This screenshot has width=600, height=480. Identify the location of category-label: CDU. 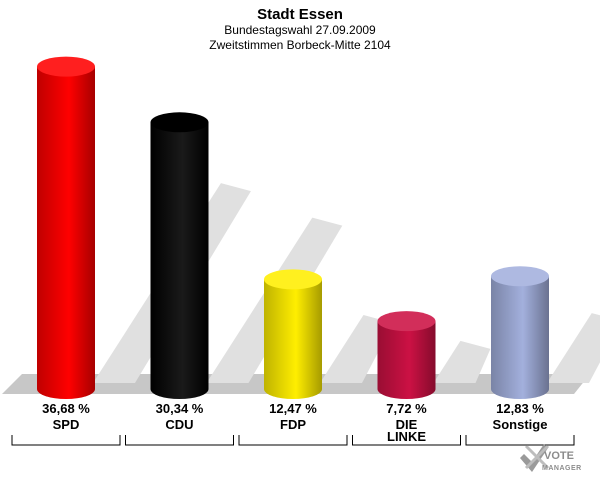
(179, 424).